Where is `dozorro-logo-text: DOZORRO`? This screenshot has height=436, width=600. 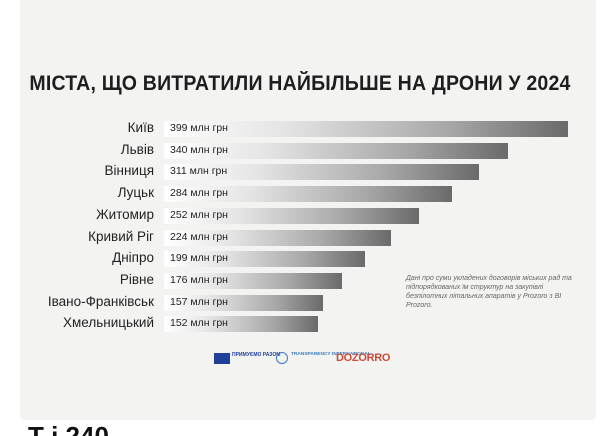
dozorro-logo-text: DOZORRO is located at coordinates (363, 358).